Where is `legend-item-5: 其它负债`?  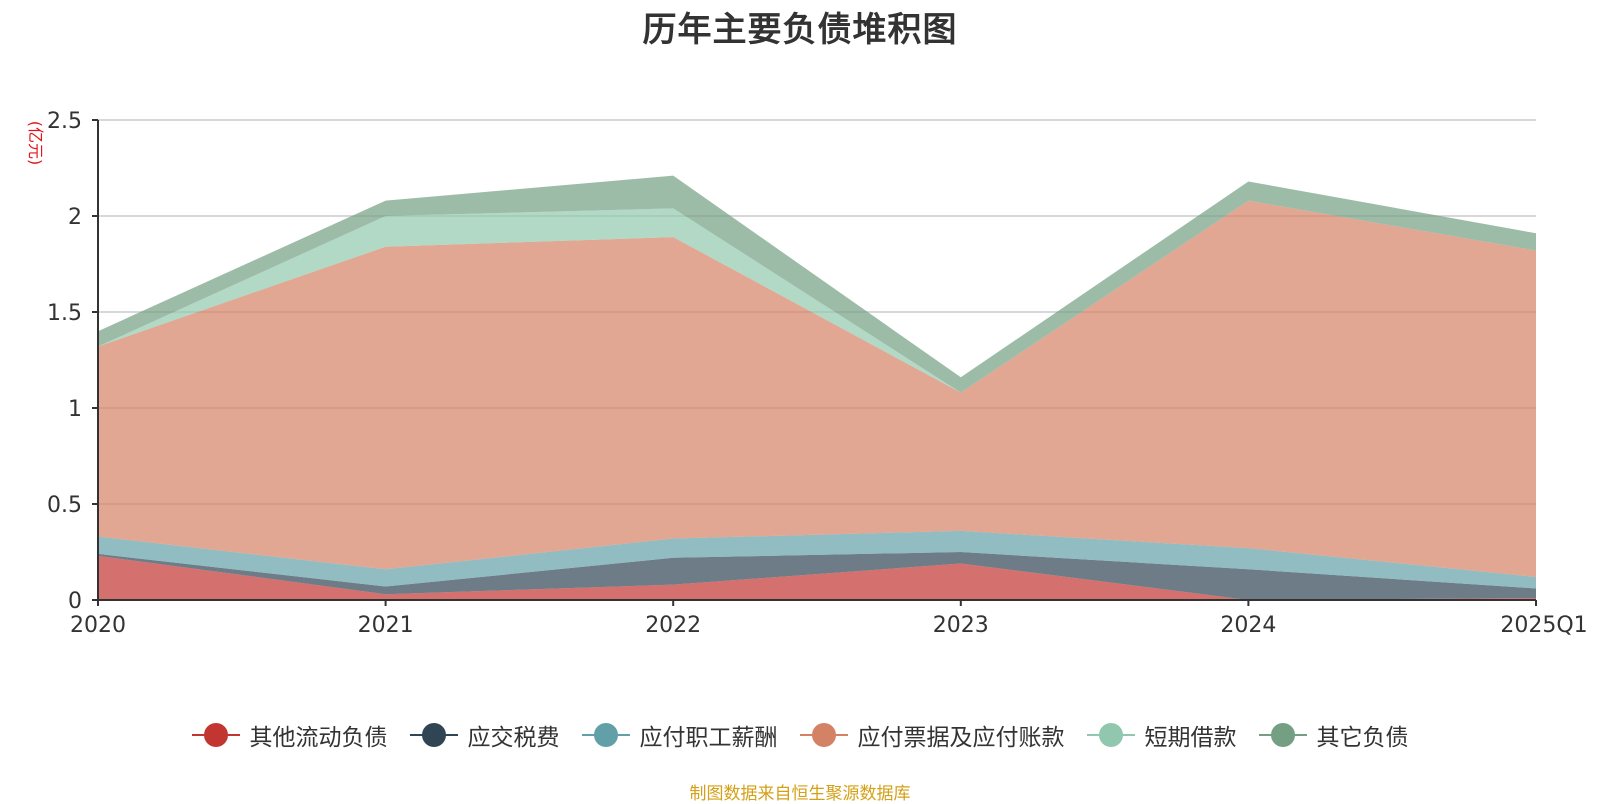
legend-item-5: 其它负债 is located at coordinates (1333, 735).